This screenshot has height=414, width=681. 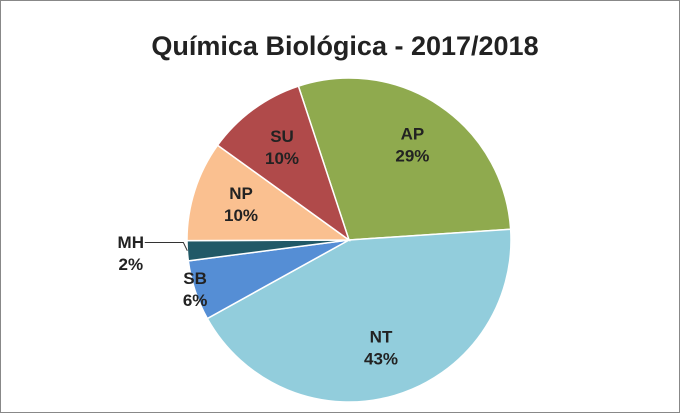 I want to click on slice-category: NP, so click(x=241, y=193).